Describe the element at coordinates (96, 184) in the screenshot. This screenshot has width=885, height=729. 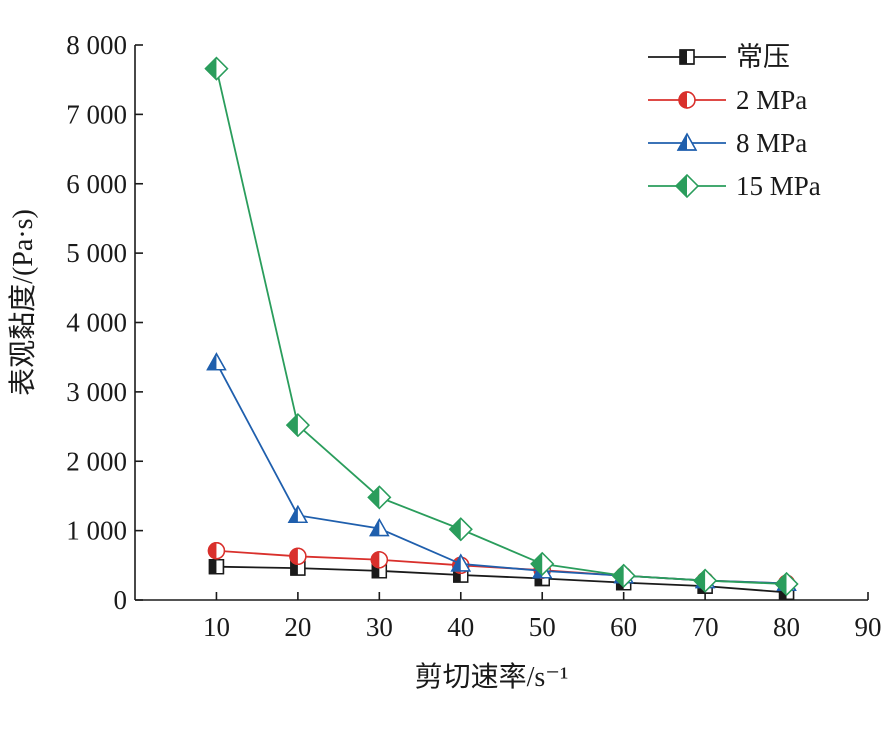
I see `y-tick-label: 6 000` at that location.